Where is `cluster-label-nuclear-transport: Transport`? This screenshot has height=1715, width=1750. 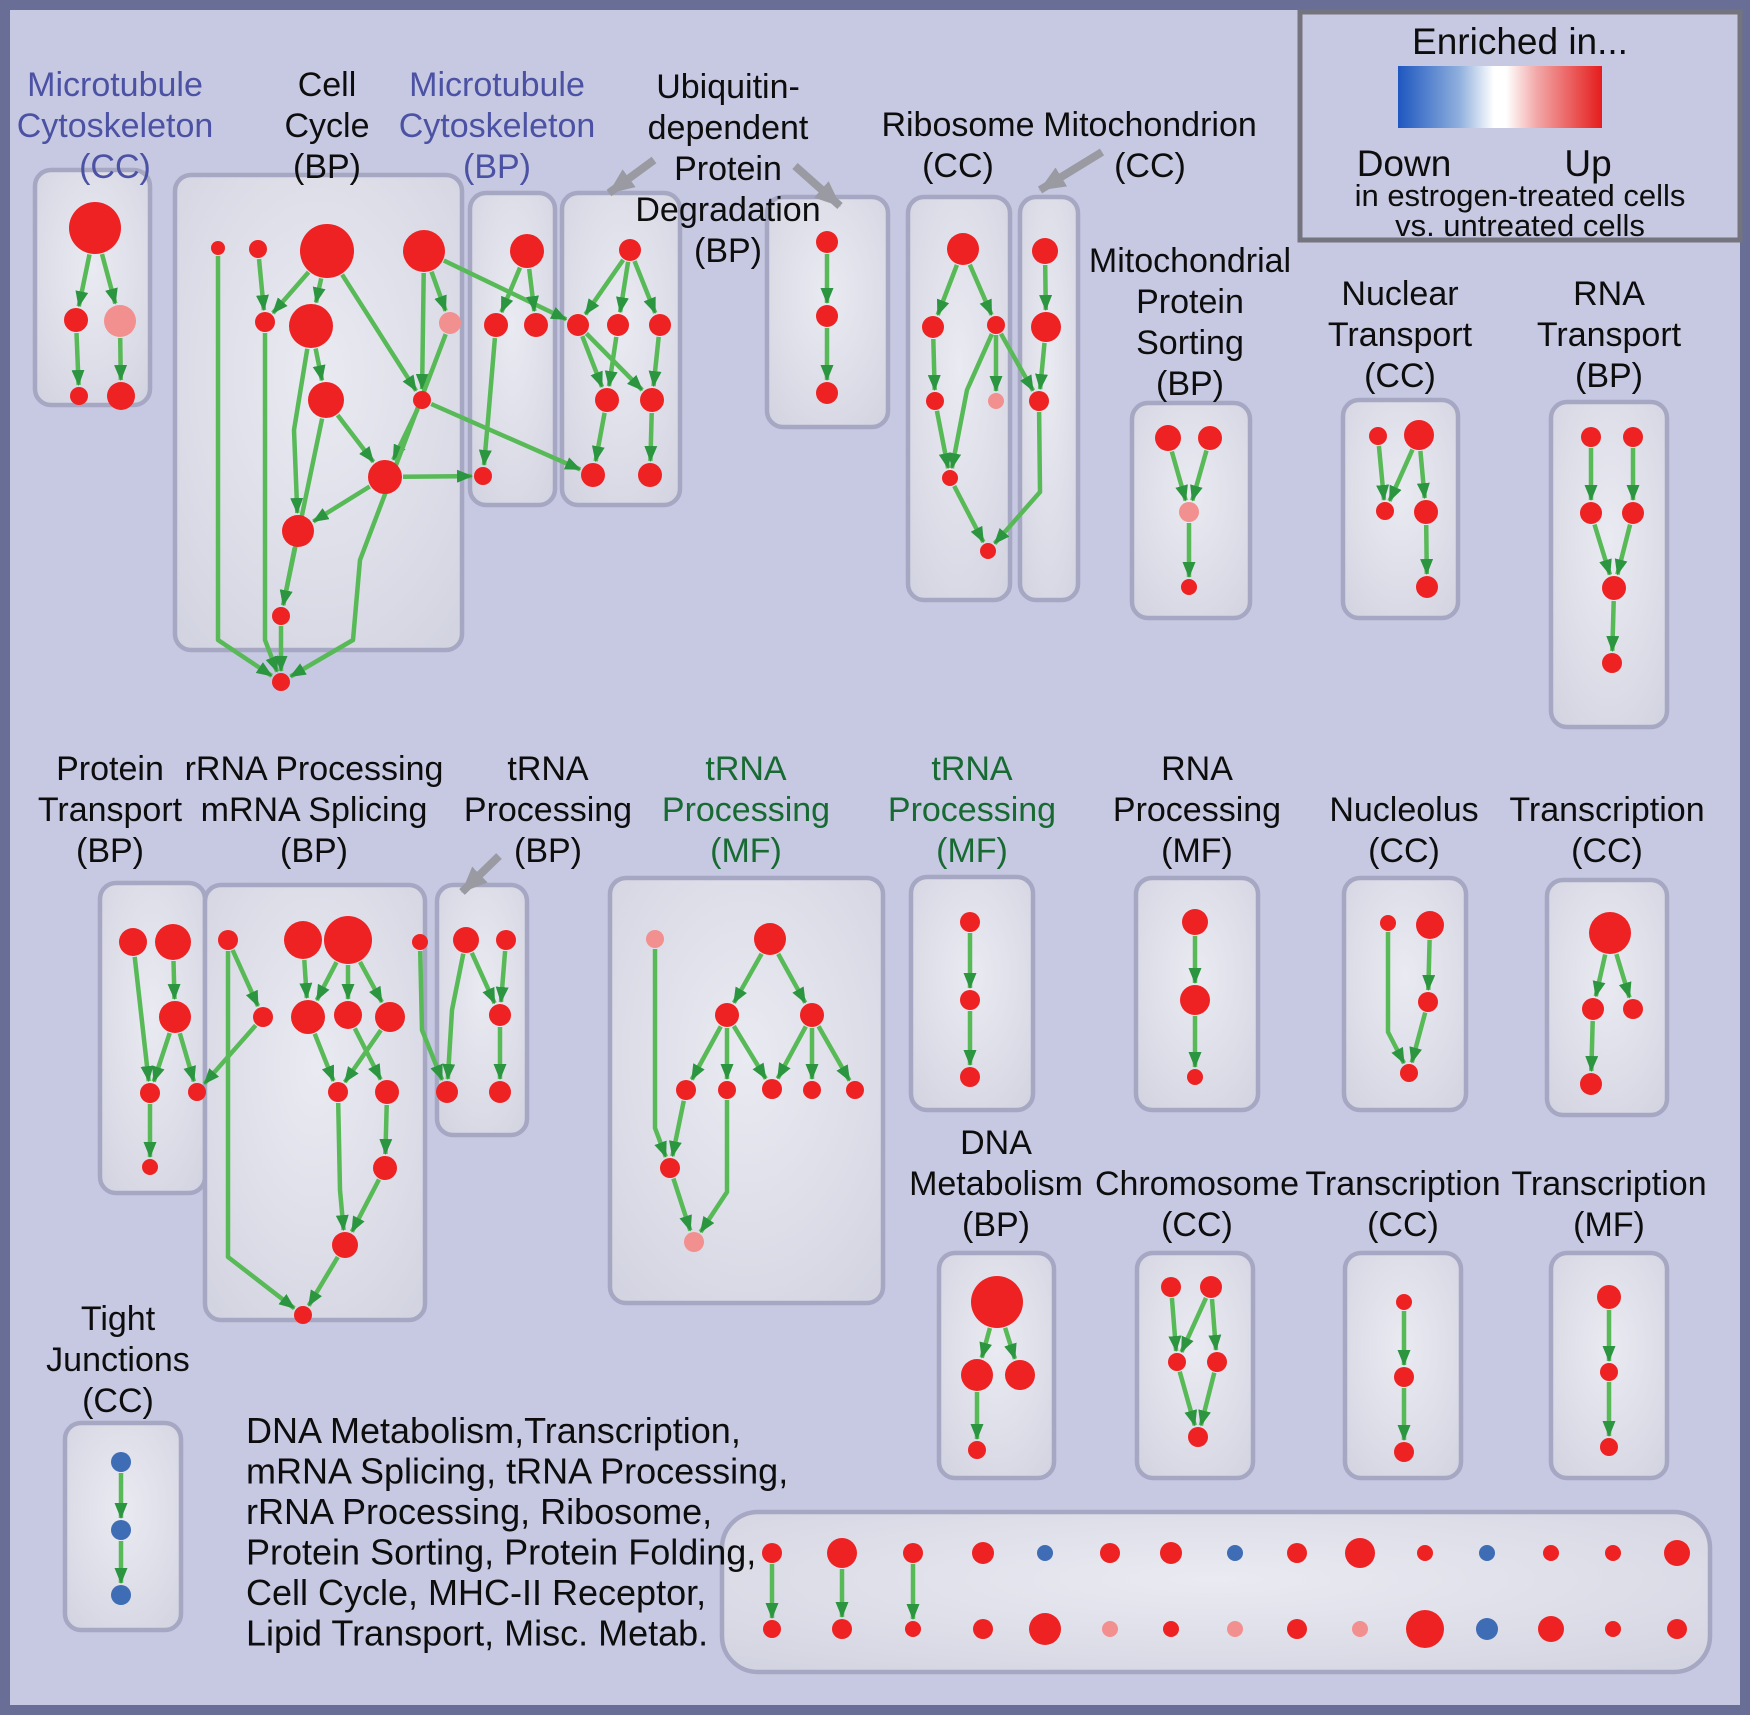 cluster-label-nuclear-transport: Transport is located at coordinates (1400, 335).